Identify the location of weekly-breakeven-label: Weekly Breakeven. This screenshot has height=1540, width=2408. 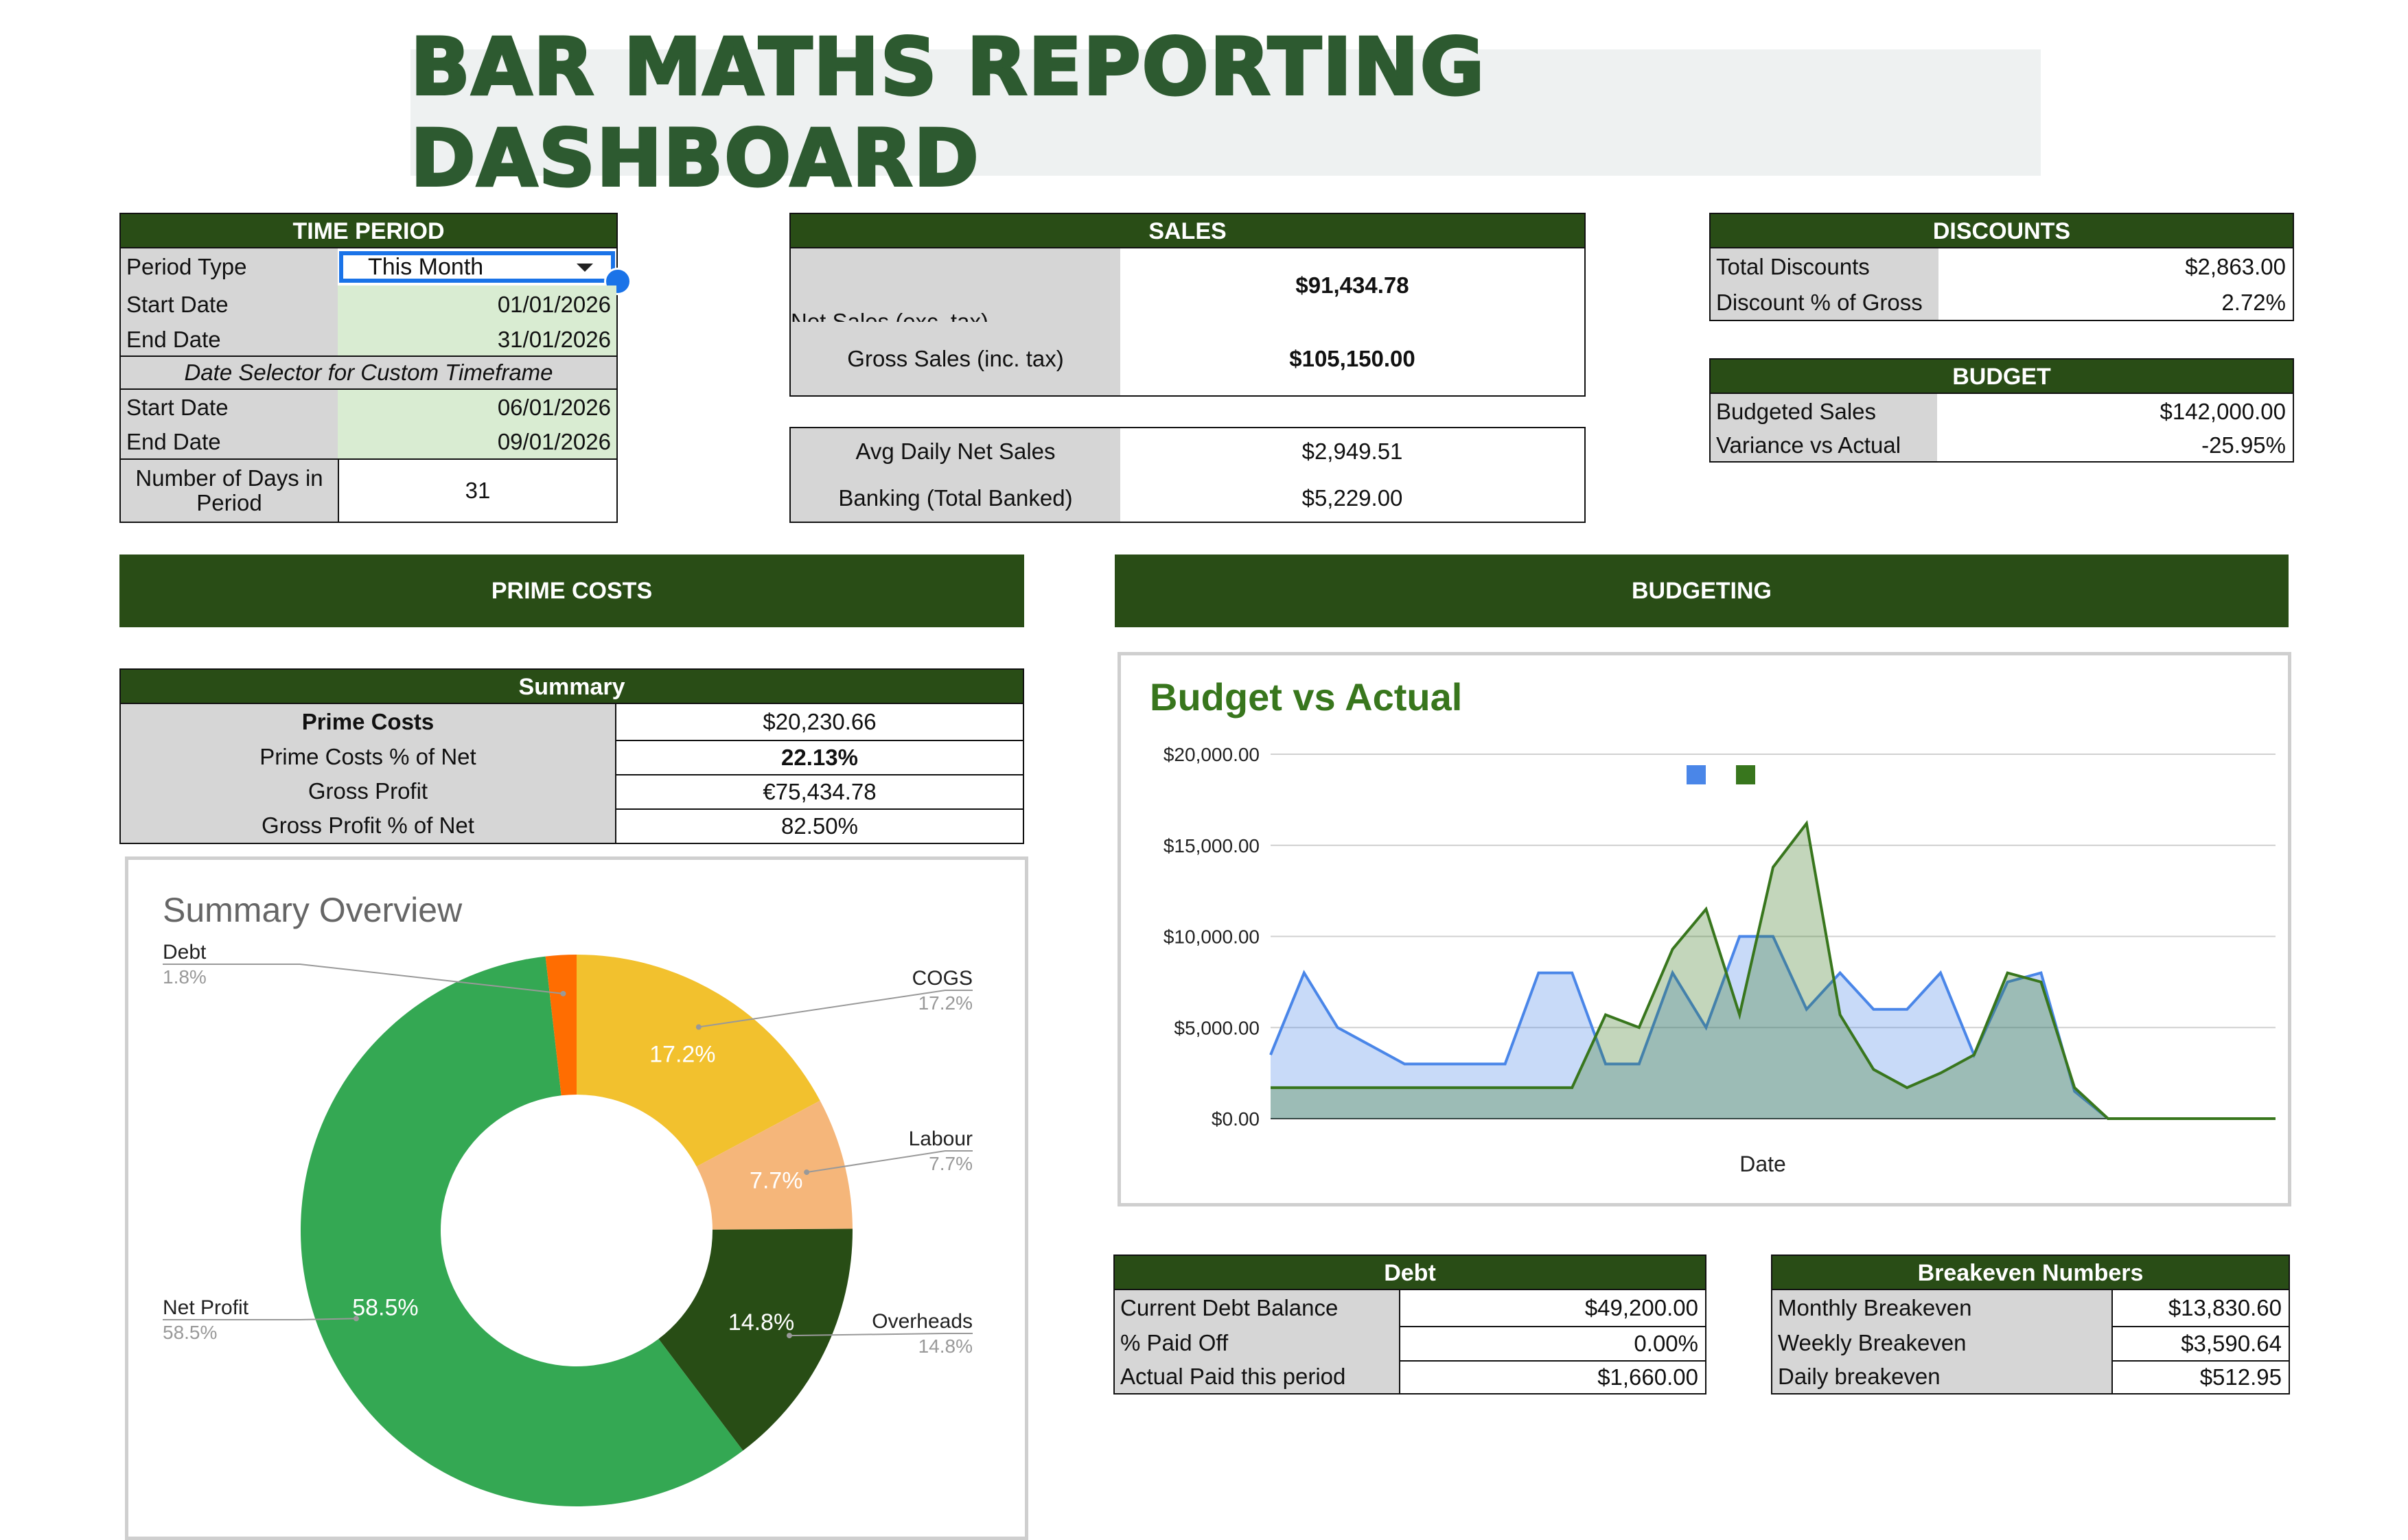
(1941, 1343).